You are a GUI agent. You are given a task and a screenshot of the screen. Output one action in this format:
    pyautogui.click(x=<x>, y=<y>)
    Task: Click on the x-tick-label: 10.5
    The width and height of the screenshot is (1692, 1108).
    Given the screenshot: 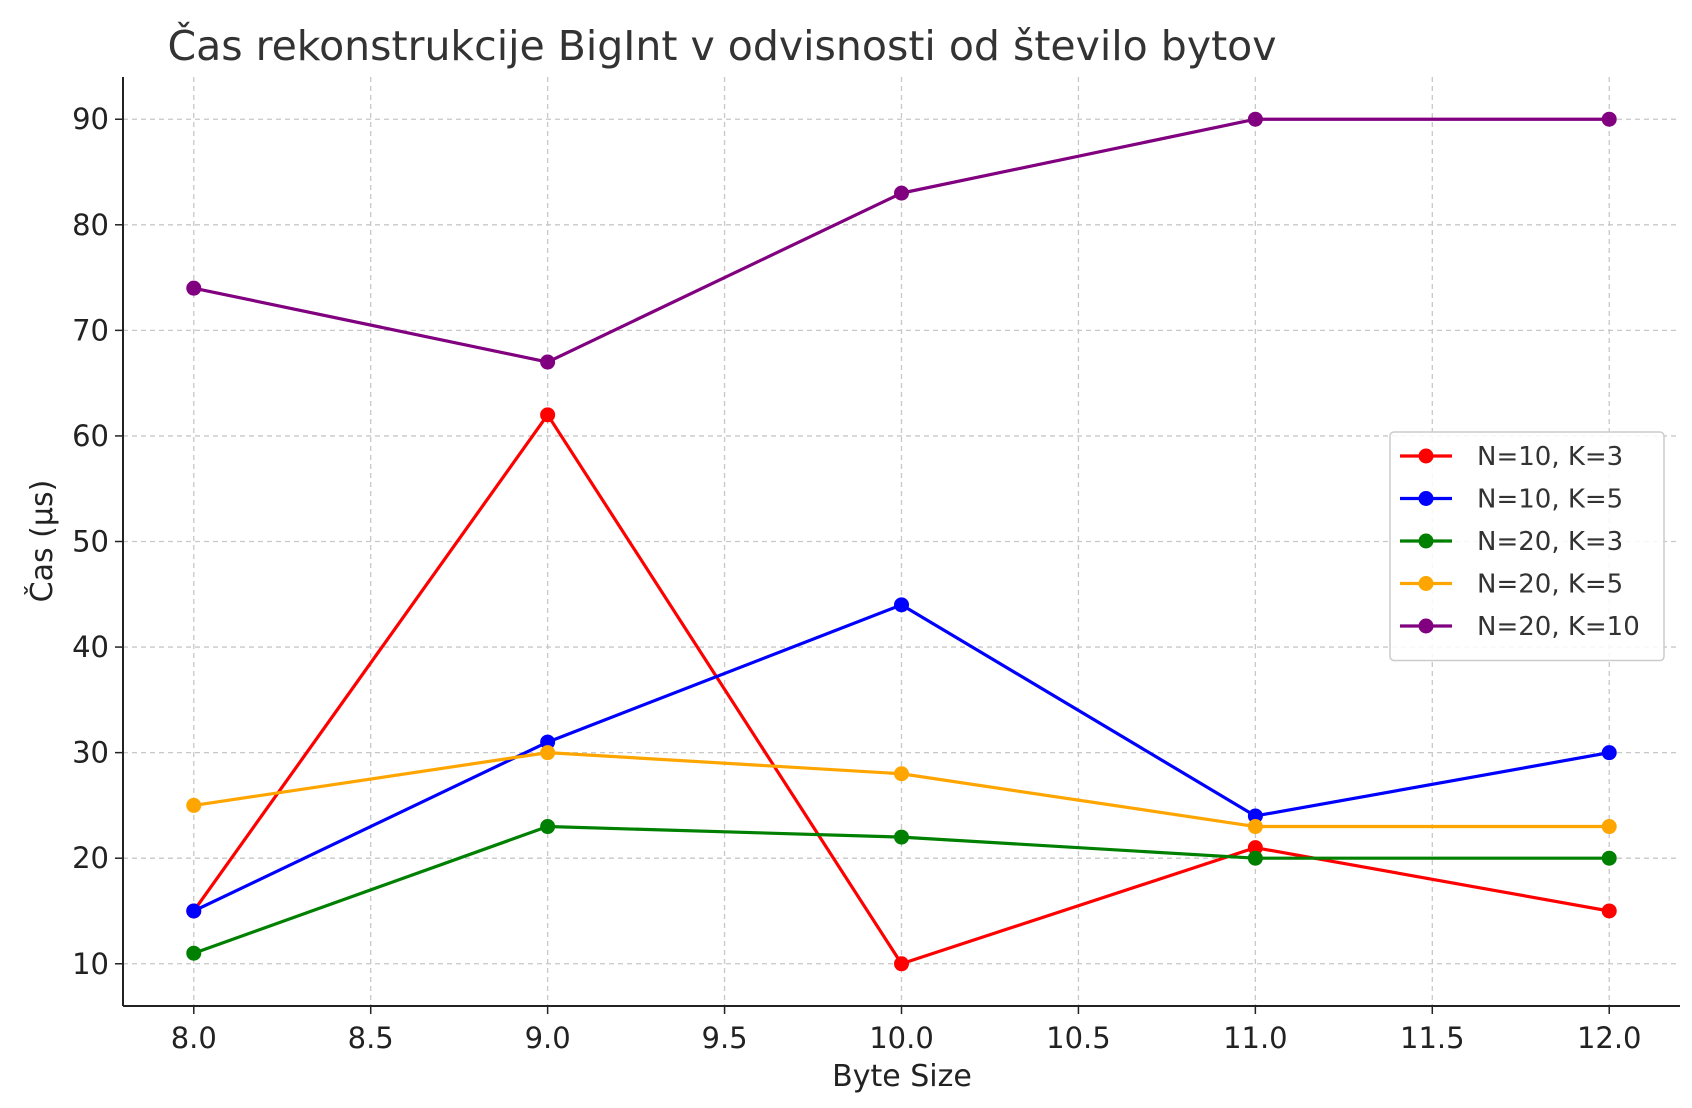 What is the action you would take?
    pyautogui.click(x=1078, y=1038)
    